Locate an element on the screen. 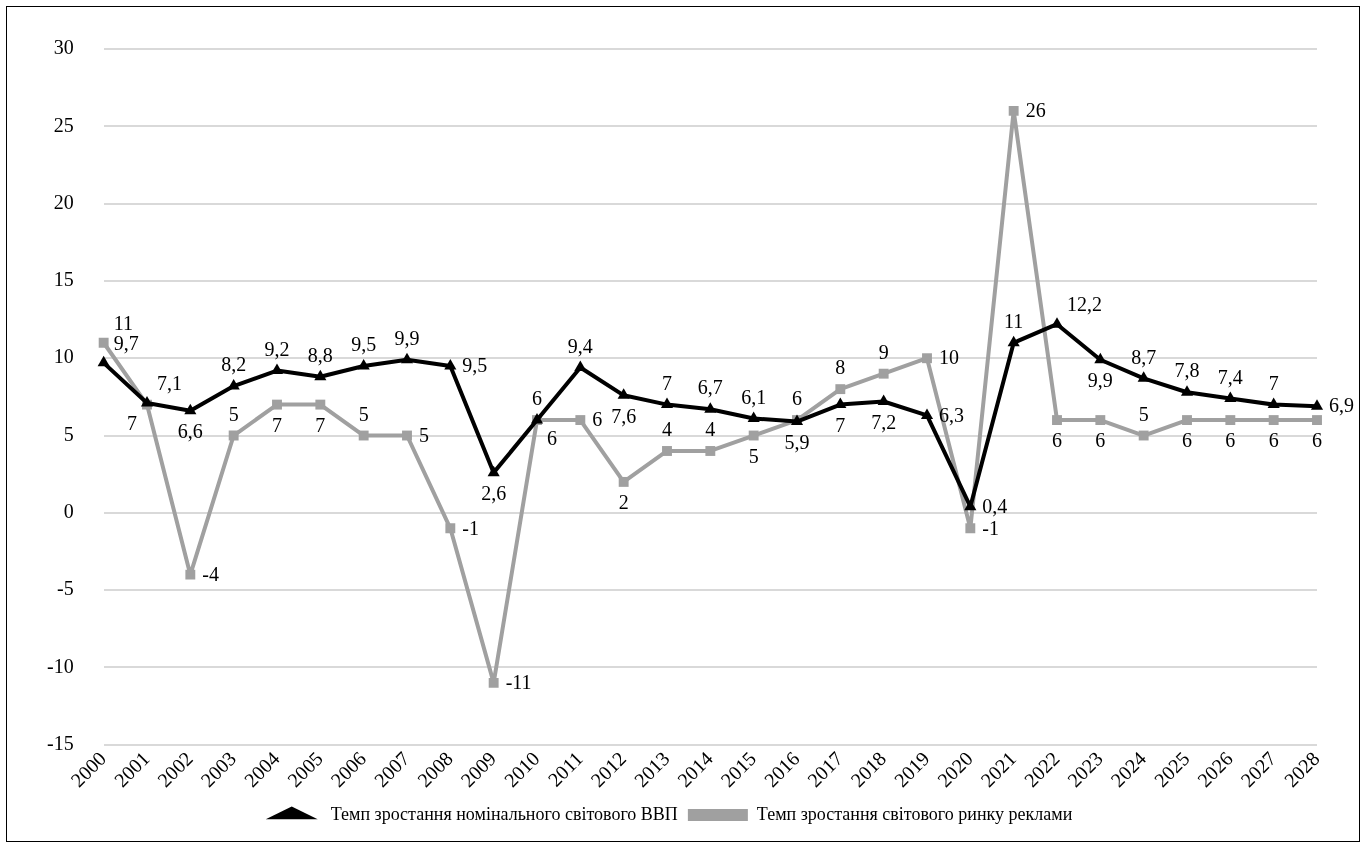  data-label: 7,6 is located at coordinates (624, 415).